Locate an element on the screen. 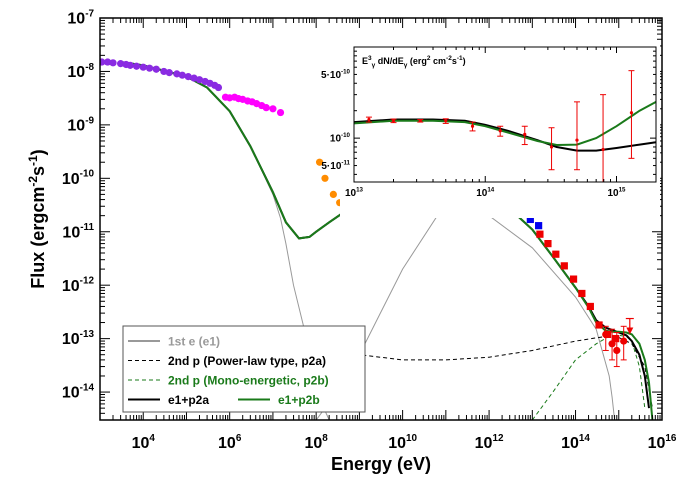  main-x-tick-label: 10⁸ is located at coordinates (316, 442).